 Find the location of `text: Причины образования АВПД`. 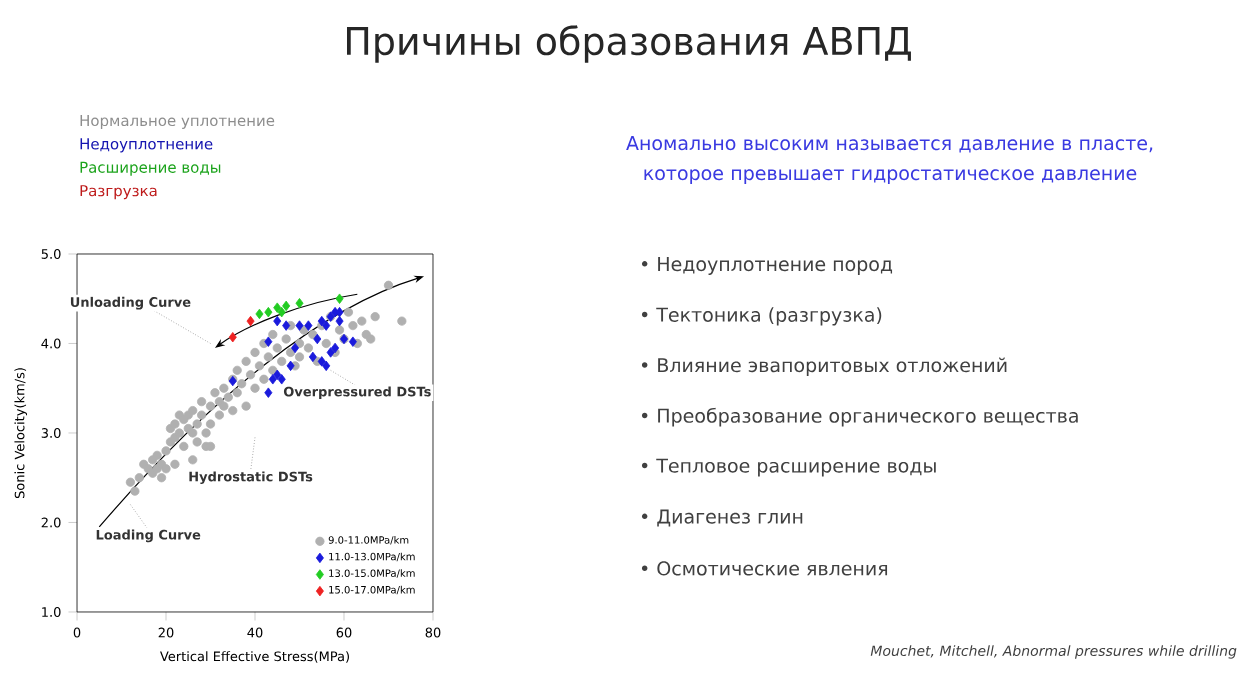

text: Причины образования АВПД is located at coordinates (629, 44).